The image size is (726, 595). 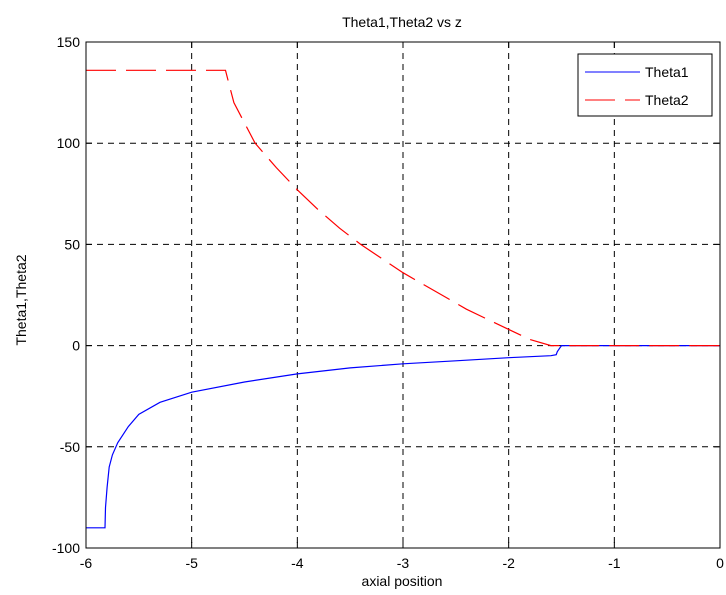 What do you see at coordinates (402, 581) in the screenshot?
I see `x-axis-label: axial position` at bounding box center [402, 581].